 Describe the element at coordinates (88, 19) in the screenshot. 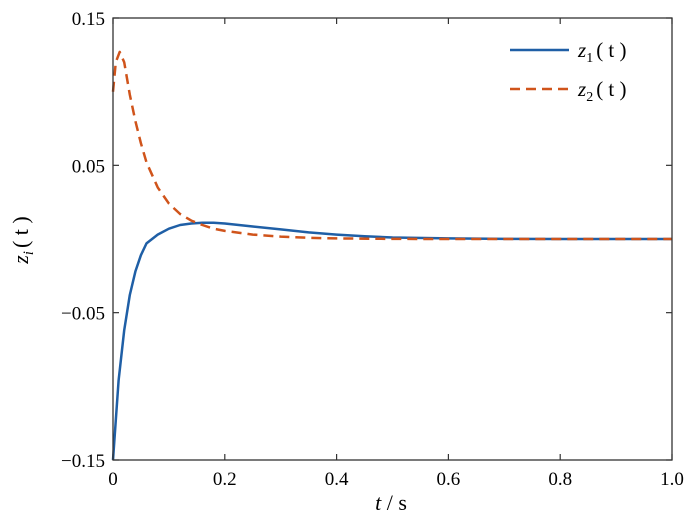

I see `y-tick-label: 0.15` at that location.